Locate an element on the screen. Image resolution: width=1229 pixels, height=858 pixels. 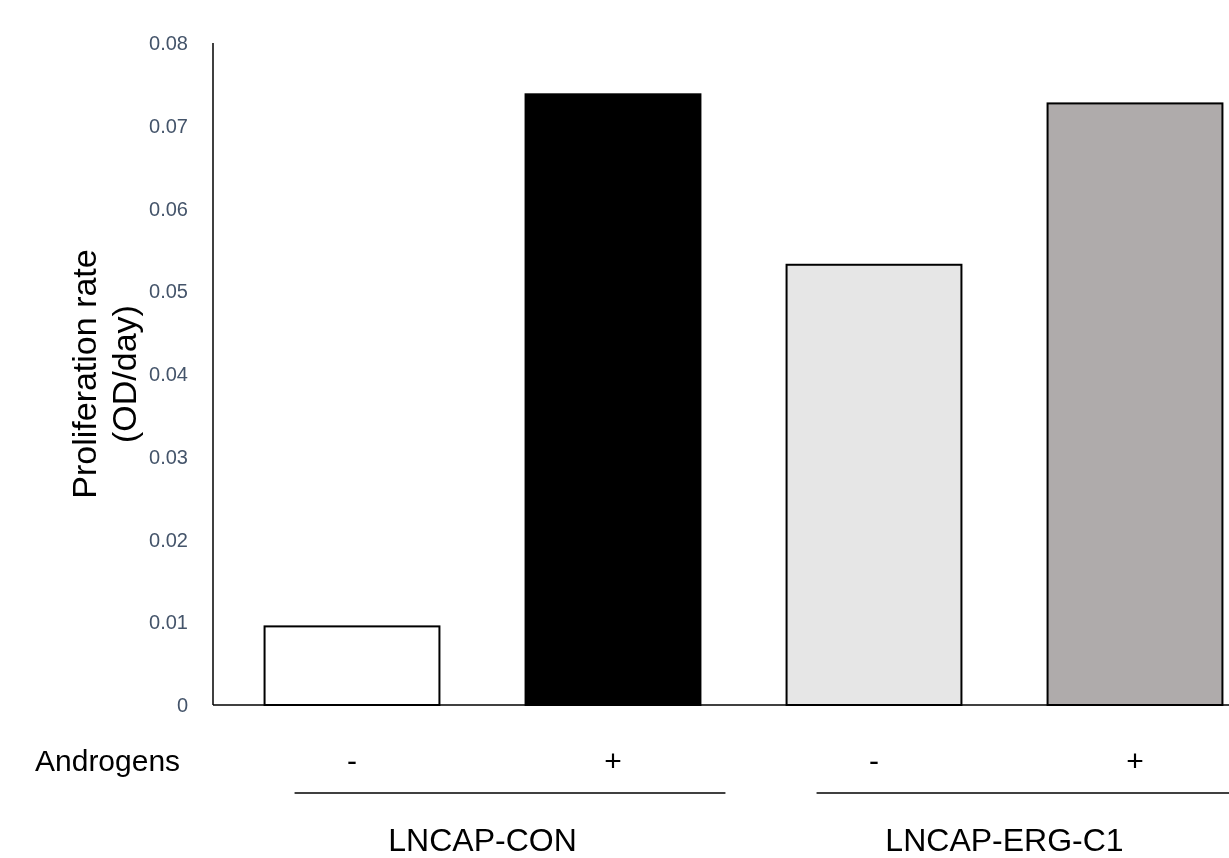
y-tick-label: 0.06 is located at coordinates (168, 208).